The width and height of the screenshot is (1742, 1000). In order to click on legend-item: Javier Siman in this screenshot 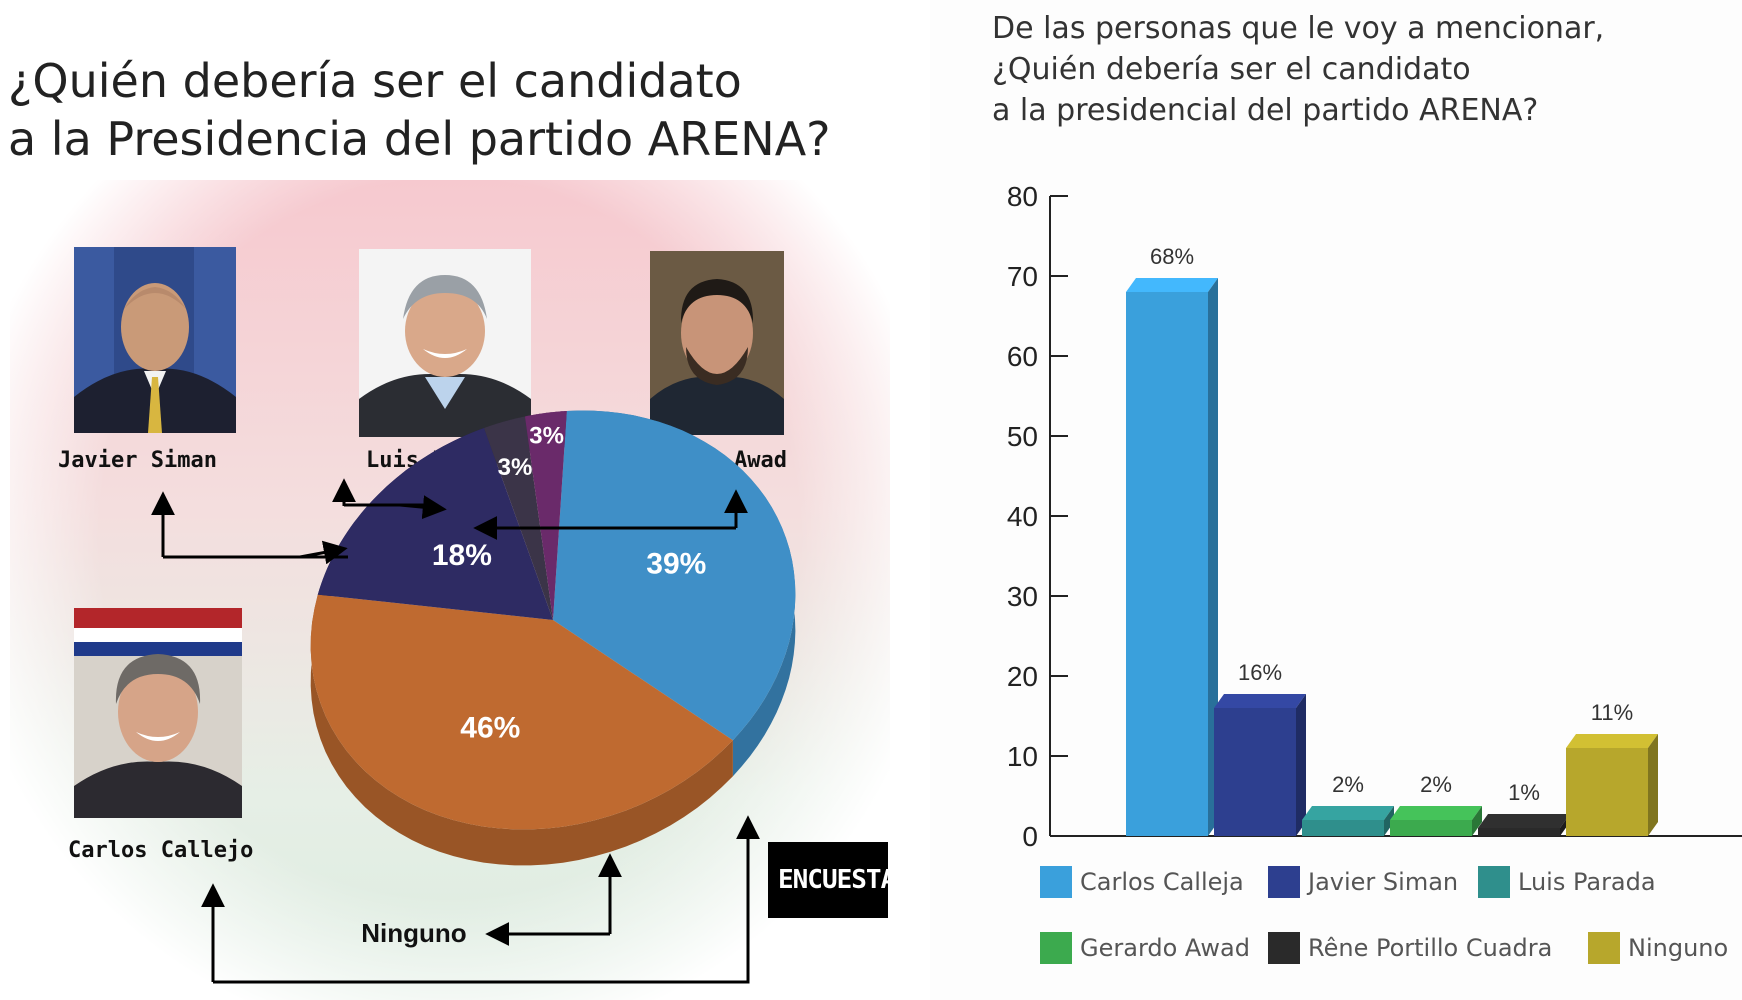, I will do `click(1363, 882)`.